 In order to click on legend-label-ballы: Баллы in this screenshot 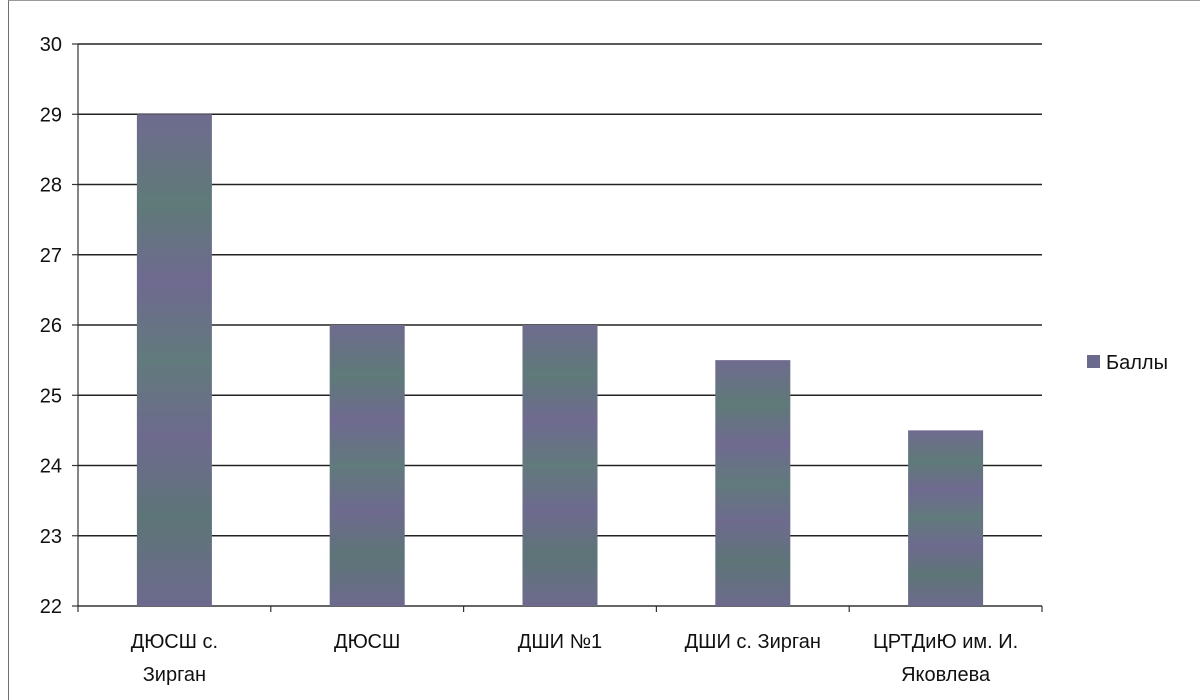, I will do `click(1137, 363)`.